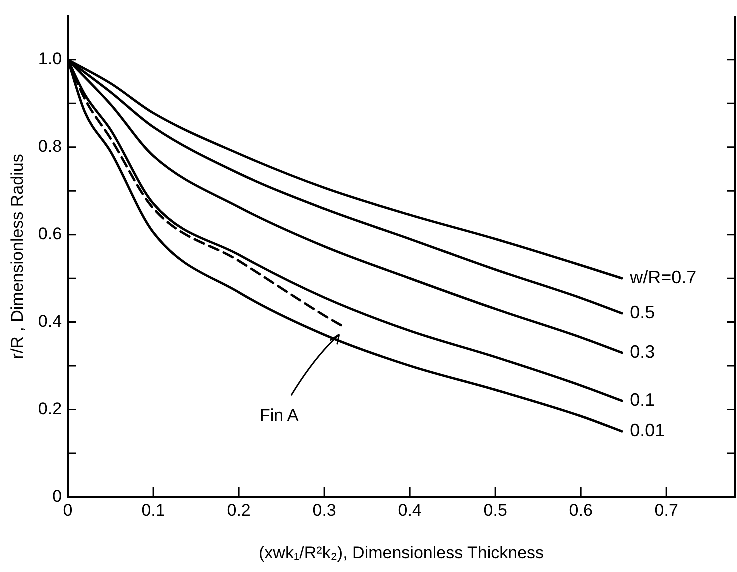 Image resolution: width=737 pixels, height=572 pixels. Describe the element at coordinates (50, 59) in the screenshot. I see `y-tick-label: 1.0` at that location.